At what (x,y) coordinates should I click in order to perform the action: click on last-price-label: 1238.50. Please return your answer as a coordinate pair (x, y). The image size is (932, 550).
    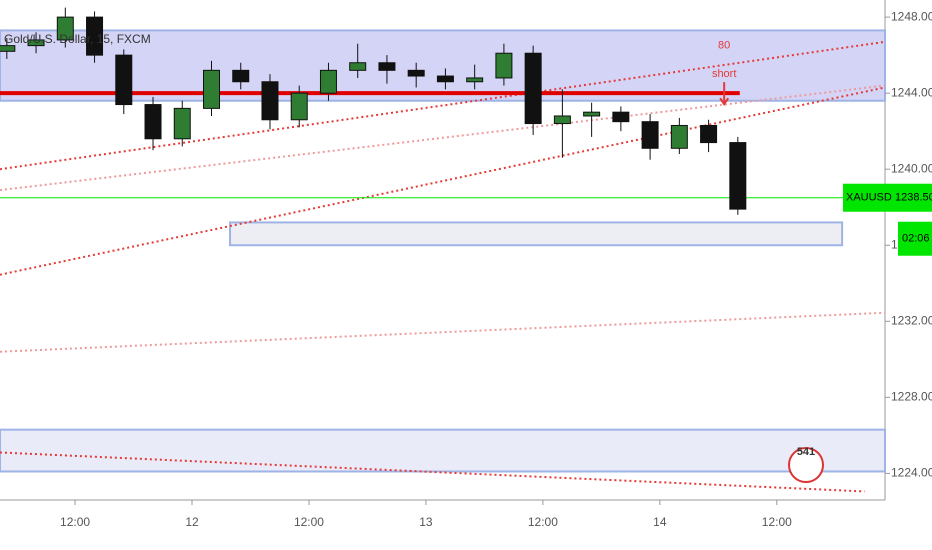
    Looking at the image, I should click on (913, 198).